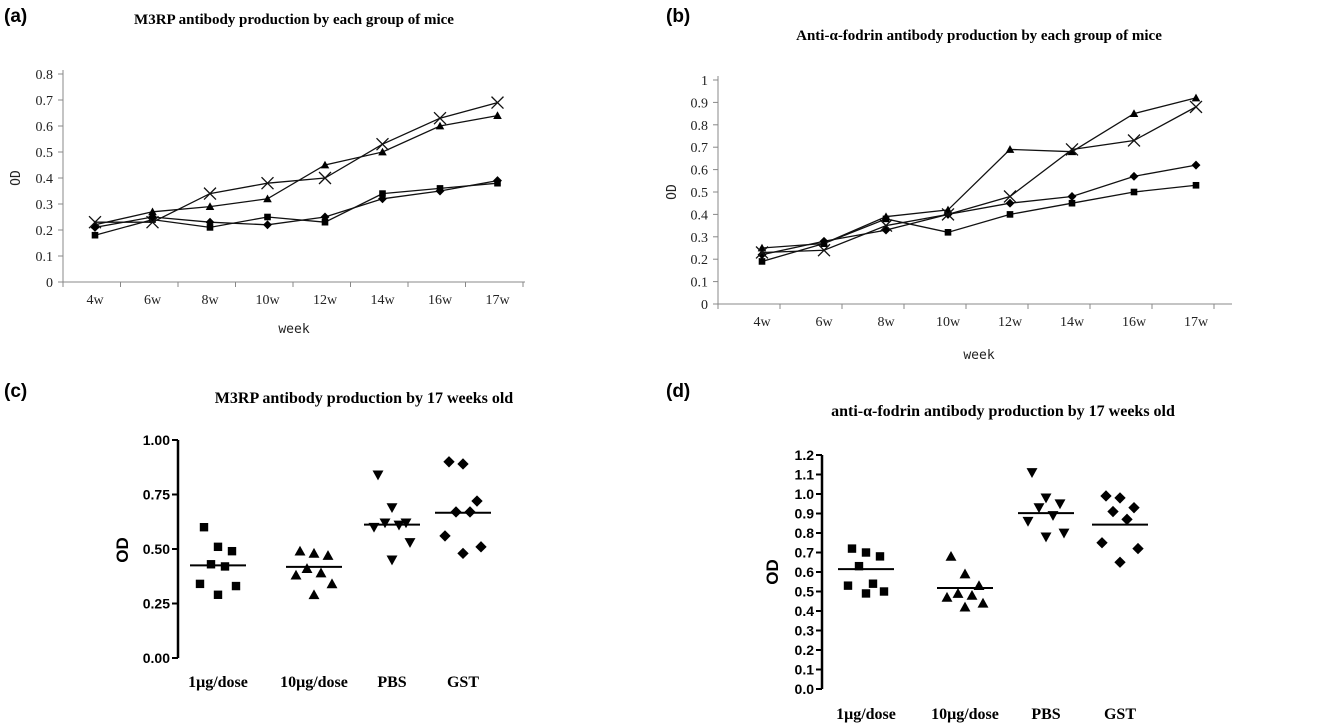  I want to click on y-tick-label: 0.5, so click(700, 193).